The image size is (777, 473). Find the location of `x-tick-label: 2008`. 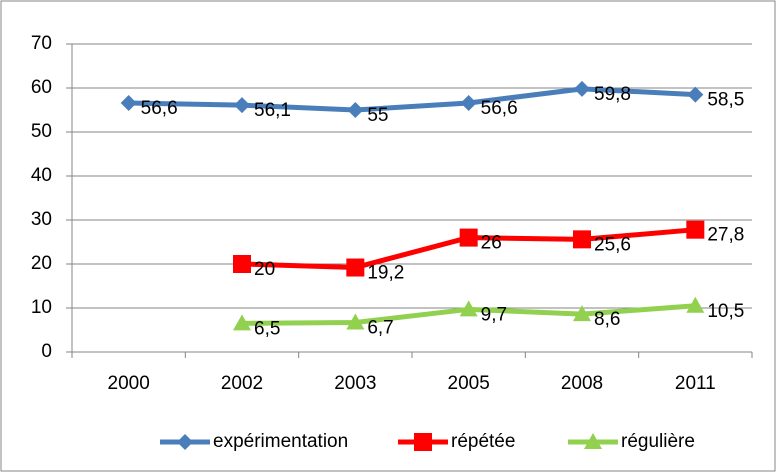

x-tick-label: 2008 is located at coordinates (582, 383).